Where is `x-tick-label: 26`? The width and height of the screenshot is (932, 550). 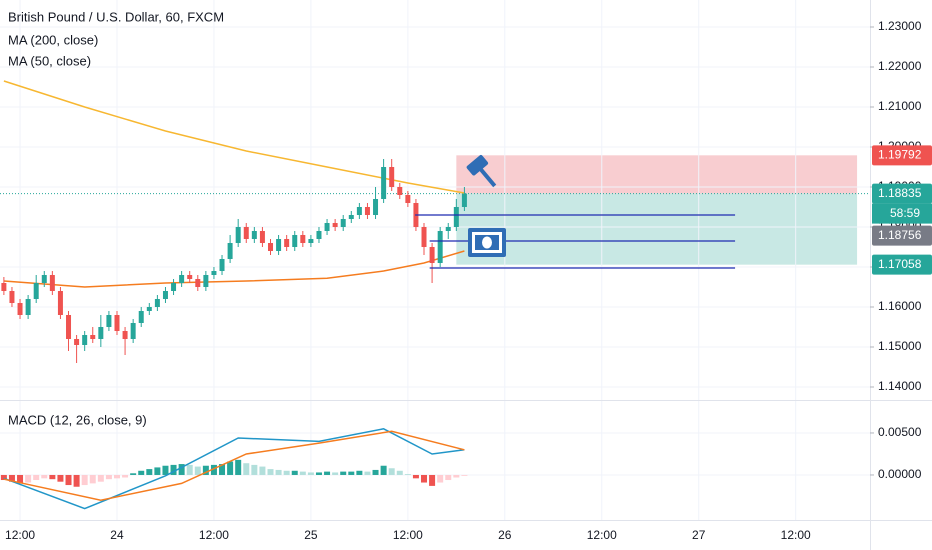
x-tick-label: 26 is located at coordinates (505, 535).